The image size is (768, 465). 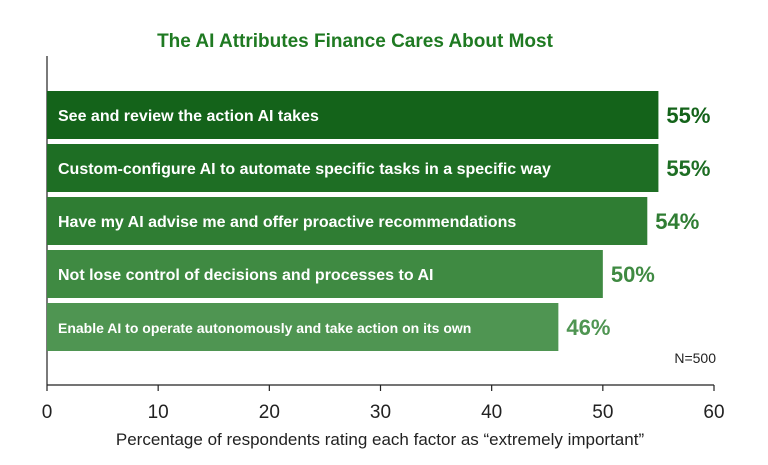 What do you see at coordinates (47, 412) in the screenshot?
I see `x-tick-label: 0` at bounding box center [47, 412].